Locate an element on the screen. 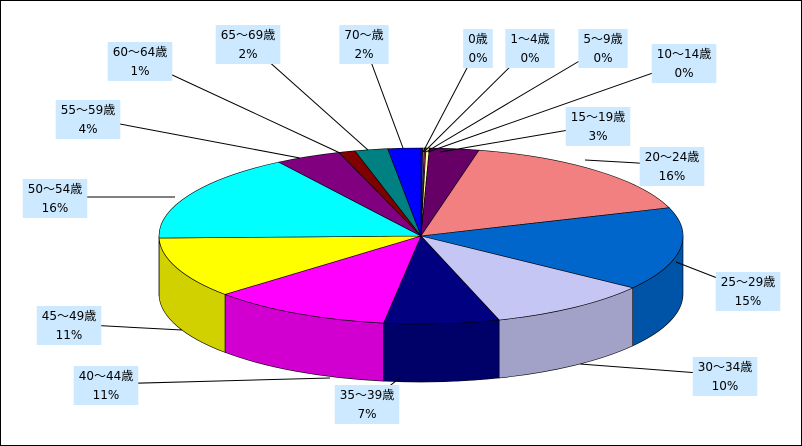 This screenshot has height=446, width=802. data-label-2: 5～9歳 0% is located at coordinates (603, 48).